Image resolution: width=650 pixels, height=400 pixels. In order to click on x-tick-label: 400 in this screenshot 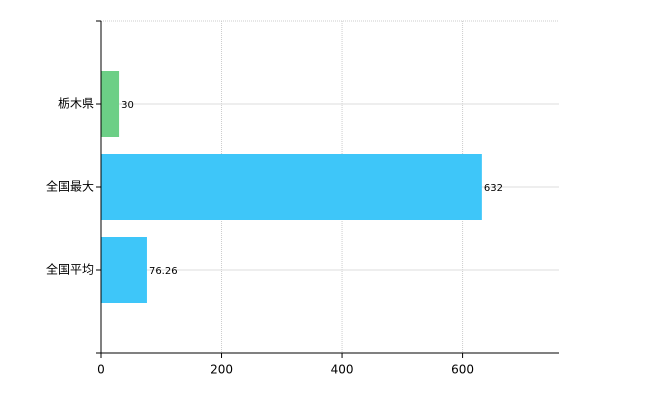, I will do `click(342, 370)`.